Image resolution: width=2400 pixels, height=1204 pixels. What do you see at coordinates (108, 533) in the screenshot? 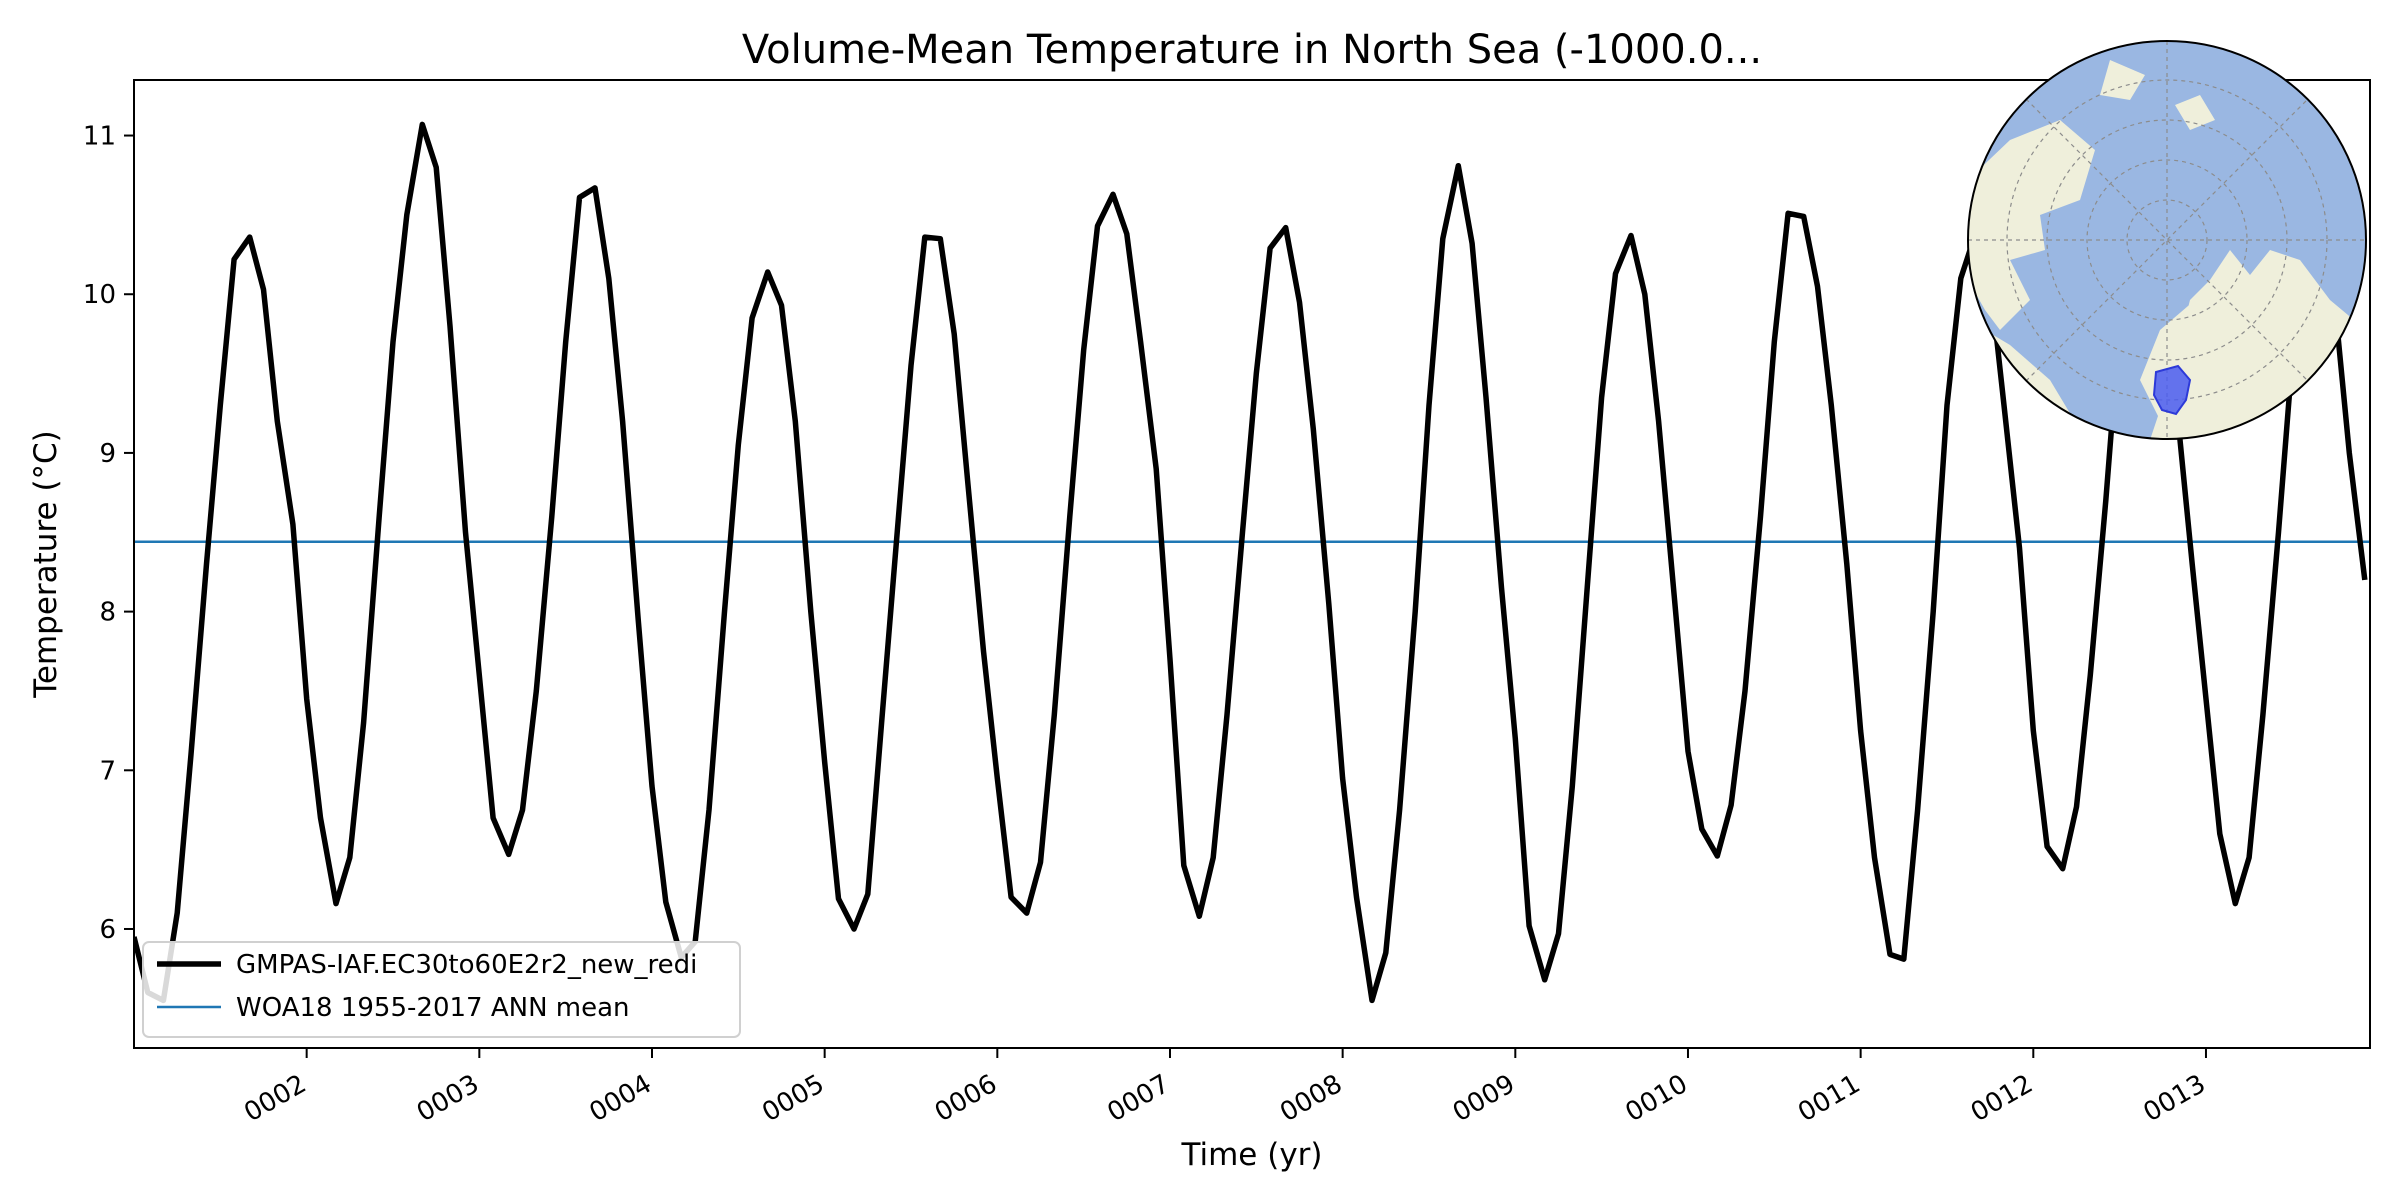
I see `y-axis-ticks: 6 7 8 9 10 11` at bounding box center [108, 533].